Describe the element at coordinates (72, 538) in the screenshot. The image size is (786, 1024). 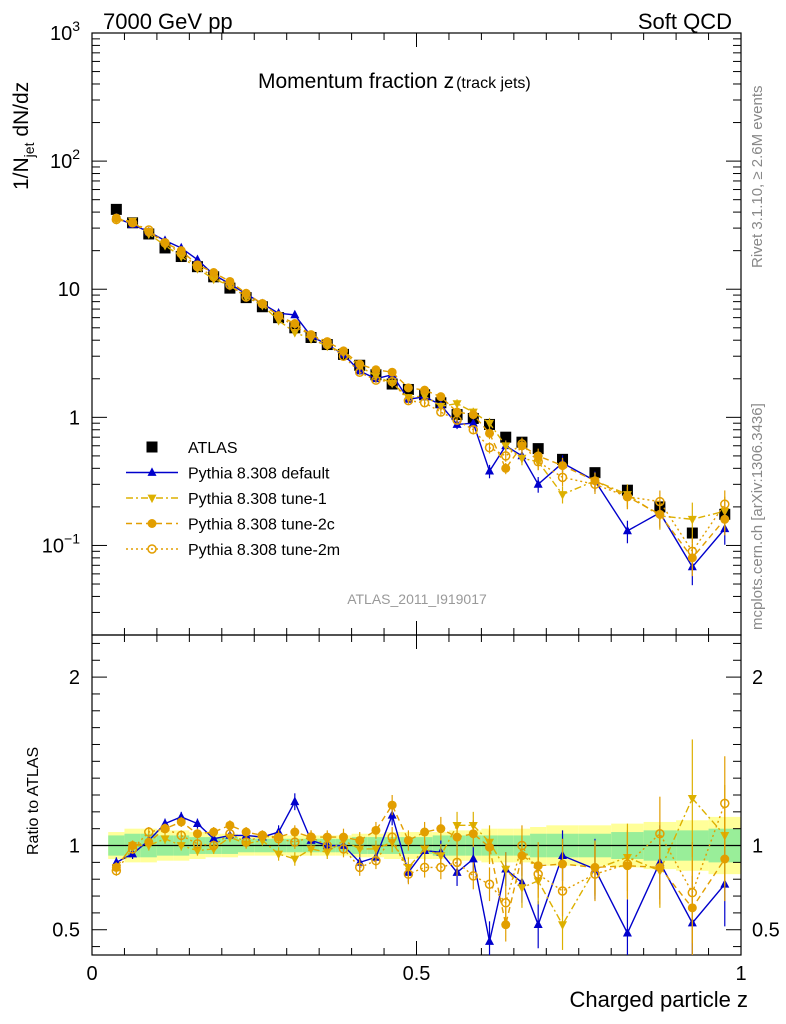
I see `y-tick-label-exponent: −1` at that location.